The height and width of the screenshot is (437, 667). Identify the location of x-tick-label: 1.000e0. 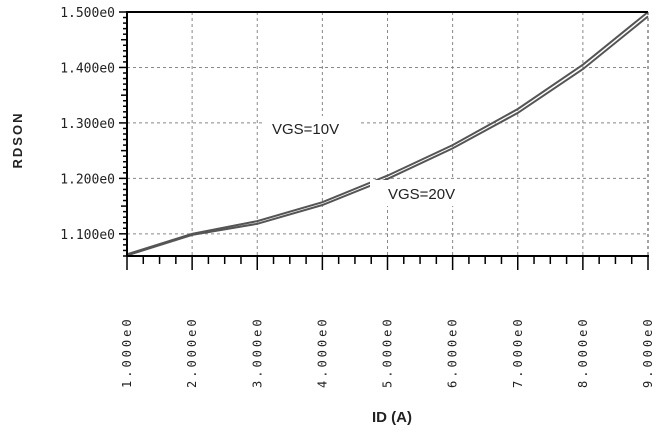
(127, 352).